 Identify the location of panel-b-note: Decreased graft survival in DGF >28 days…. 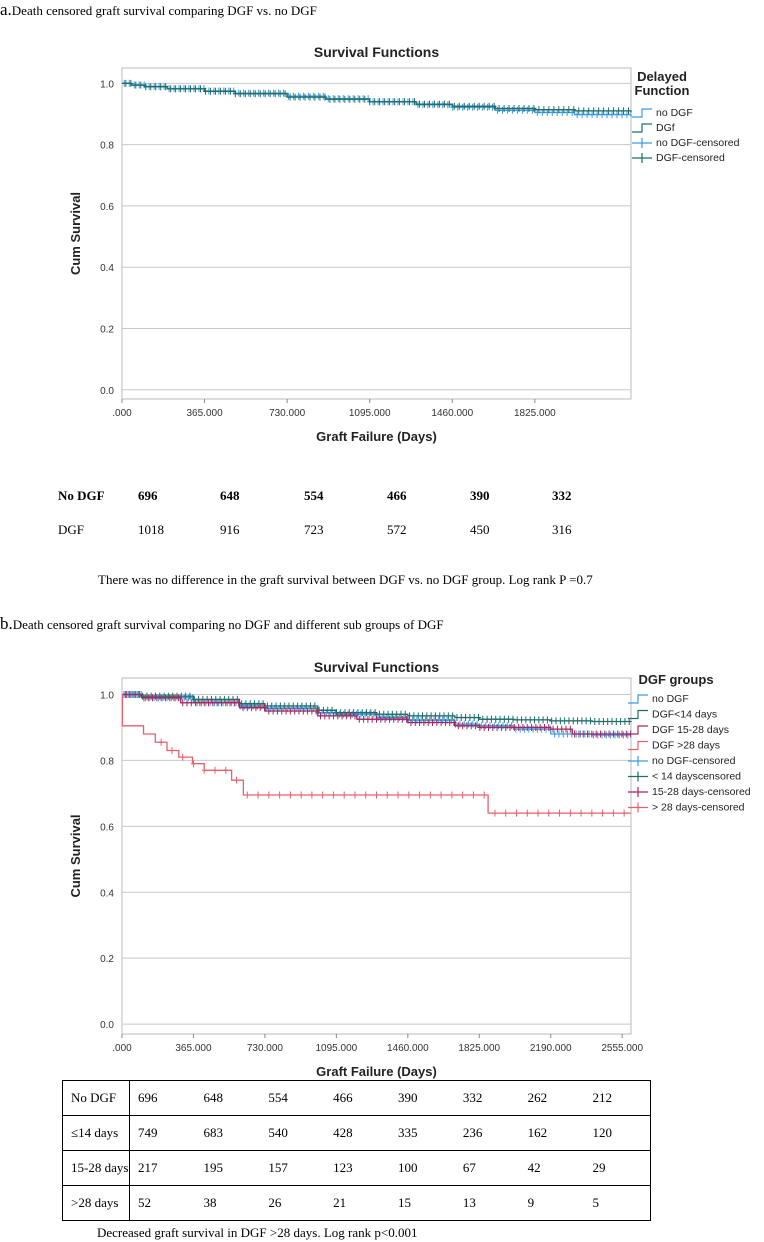
(257, 1232).